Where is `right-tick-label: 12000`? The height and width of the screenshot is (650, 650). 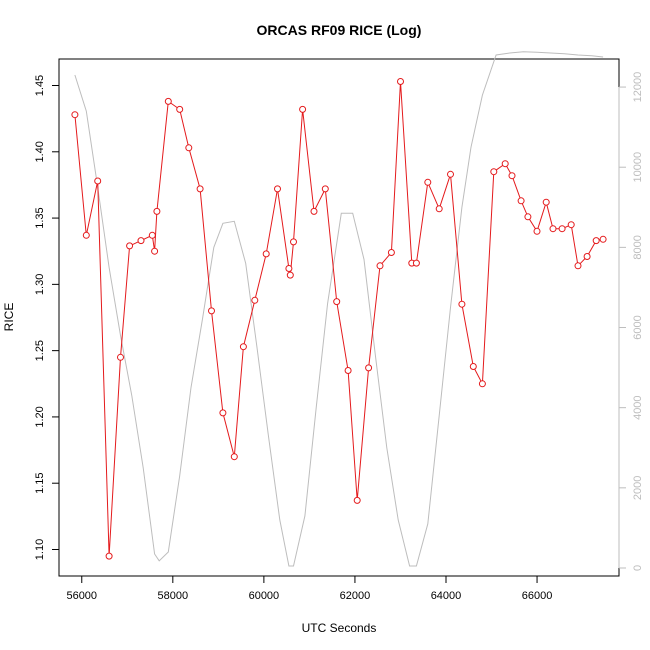
right-tick-label: 12000 is located at coordinates (638, 87).